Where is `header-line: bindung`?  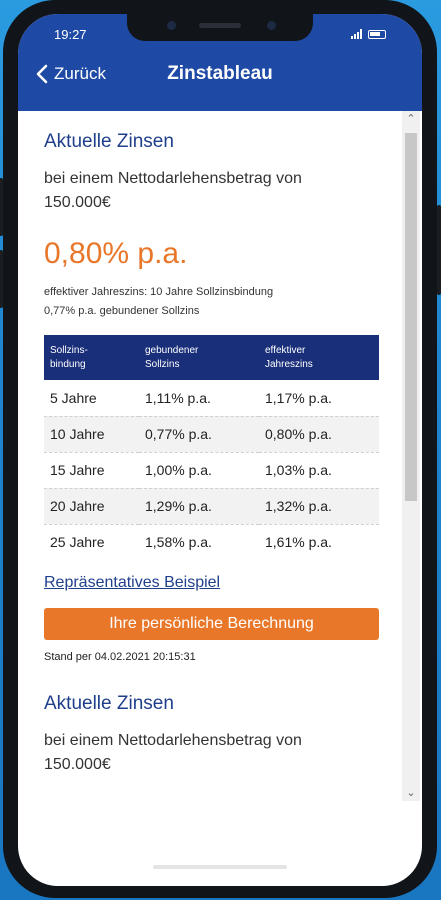 header-line: bindung is located at coordinates (68, 364).